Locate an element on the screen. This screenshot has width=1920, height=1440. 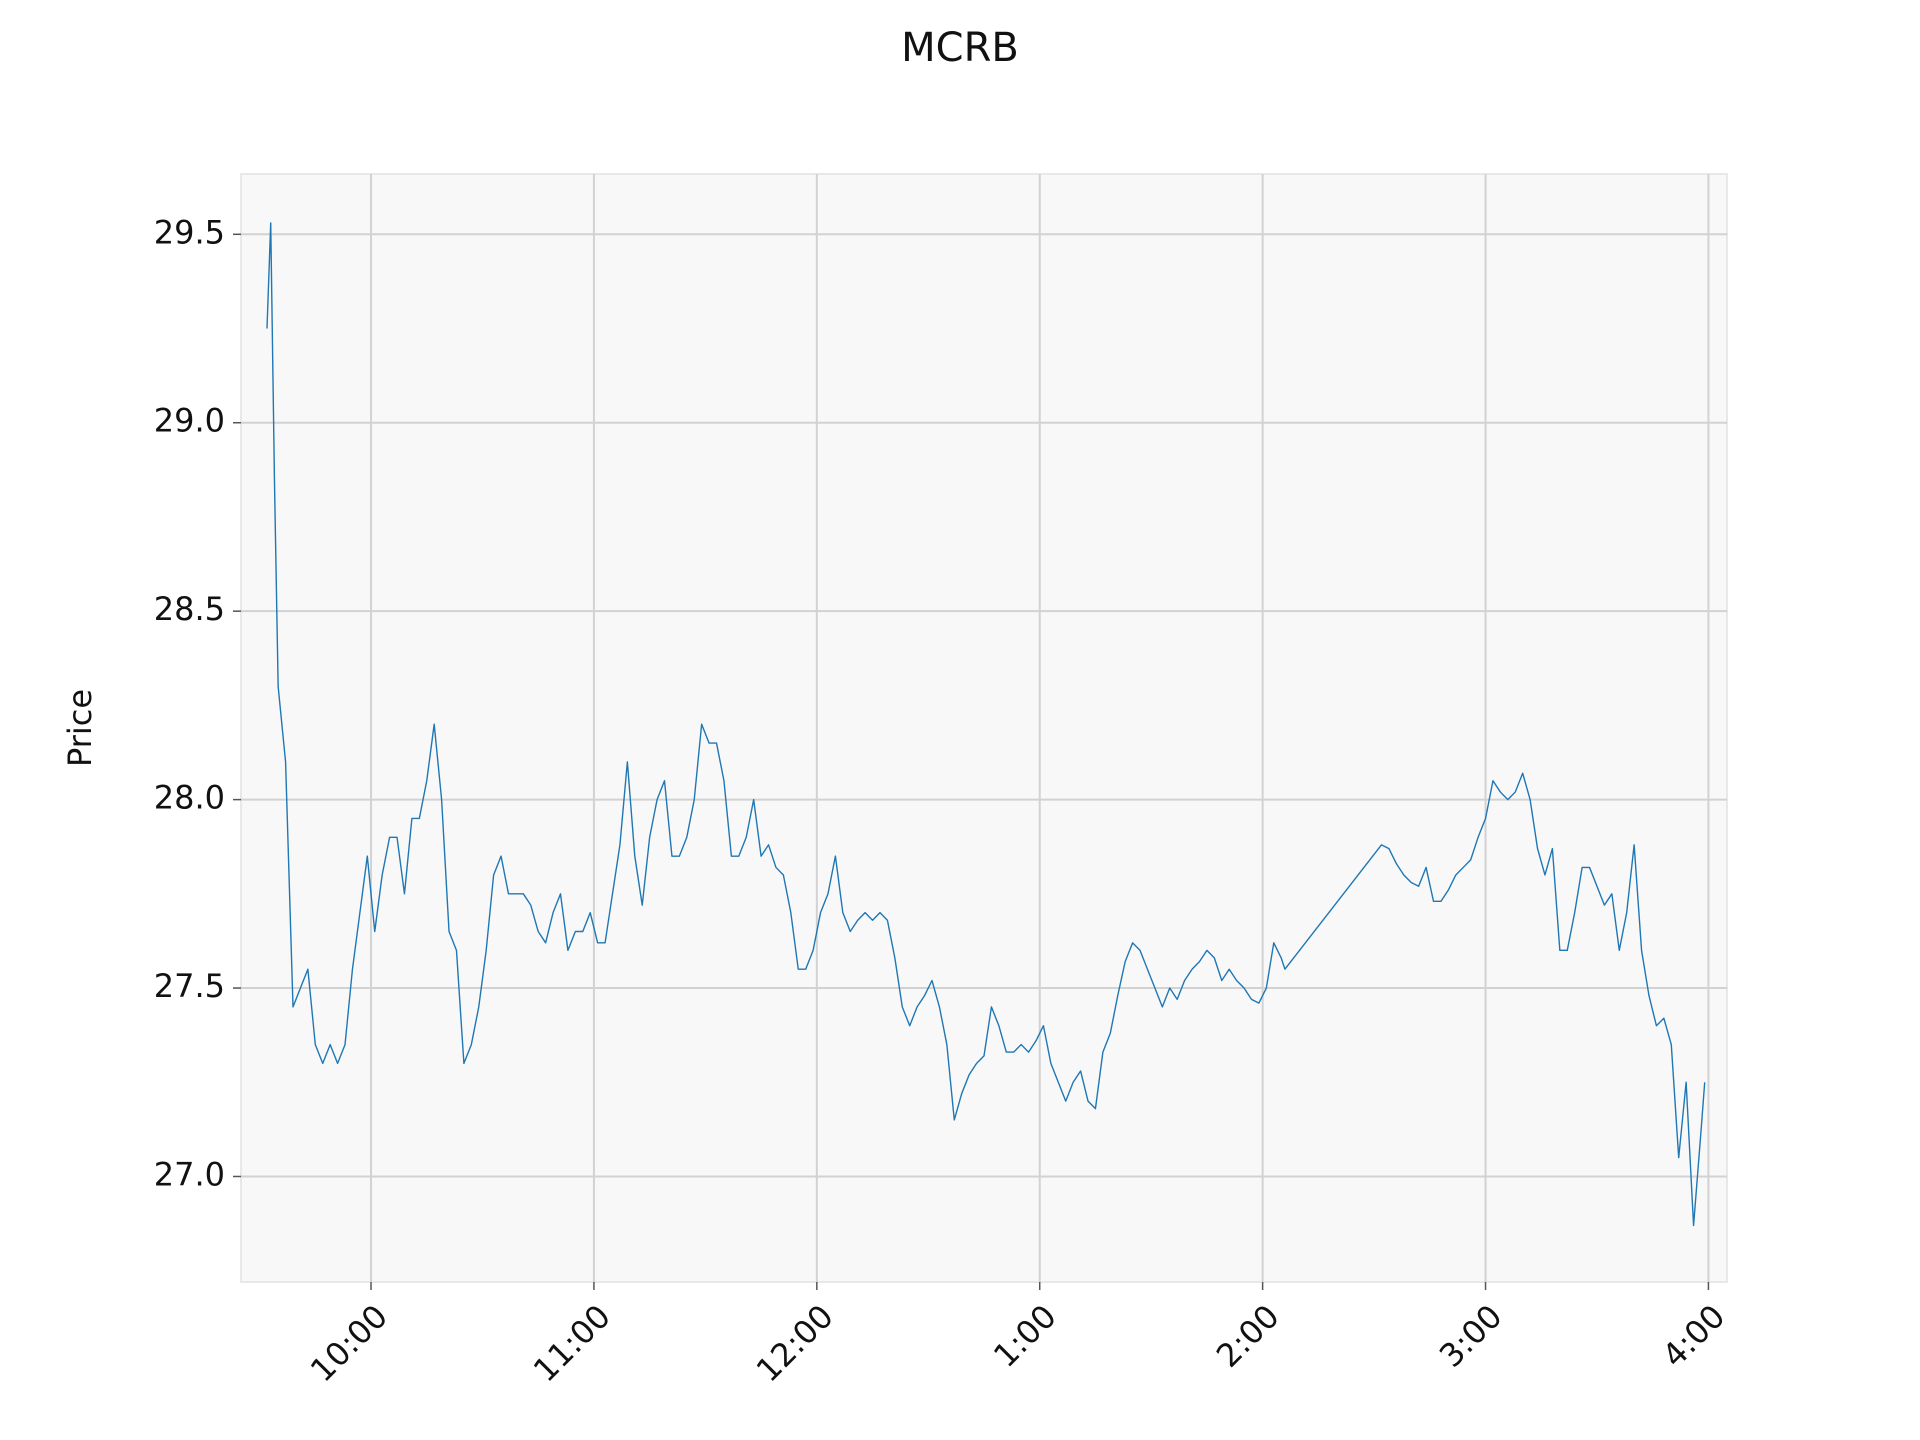
x-tick-label: 12:00 is located at coordinates (795, 1343).